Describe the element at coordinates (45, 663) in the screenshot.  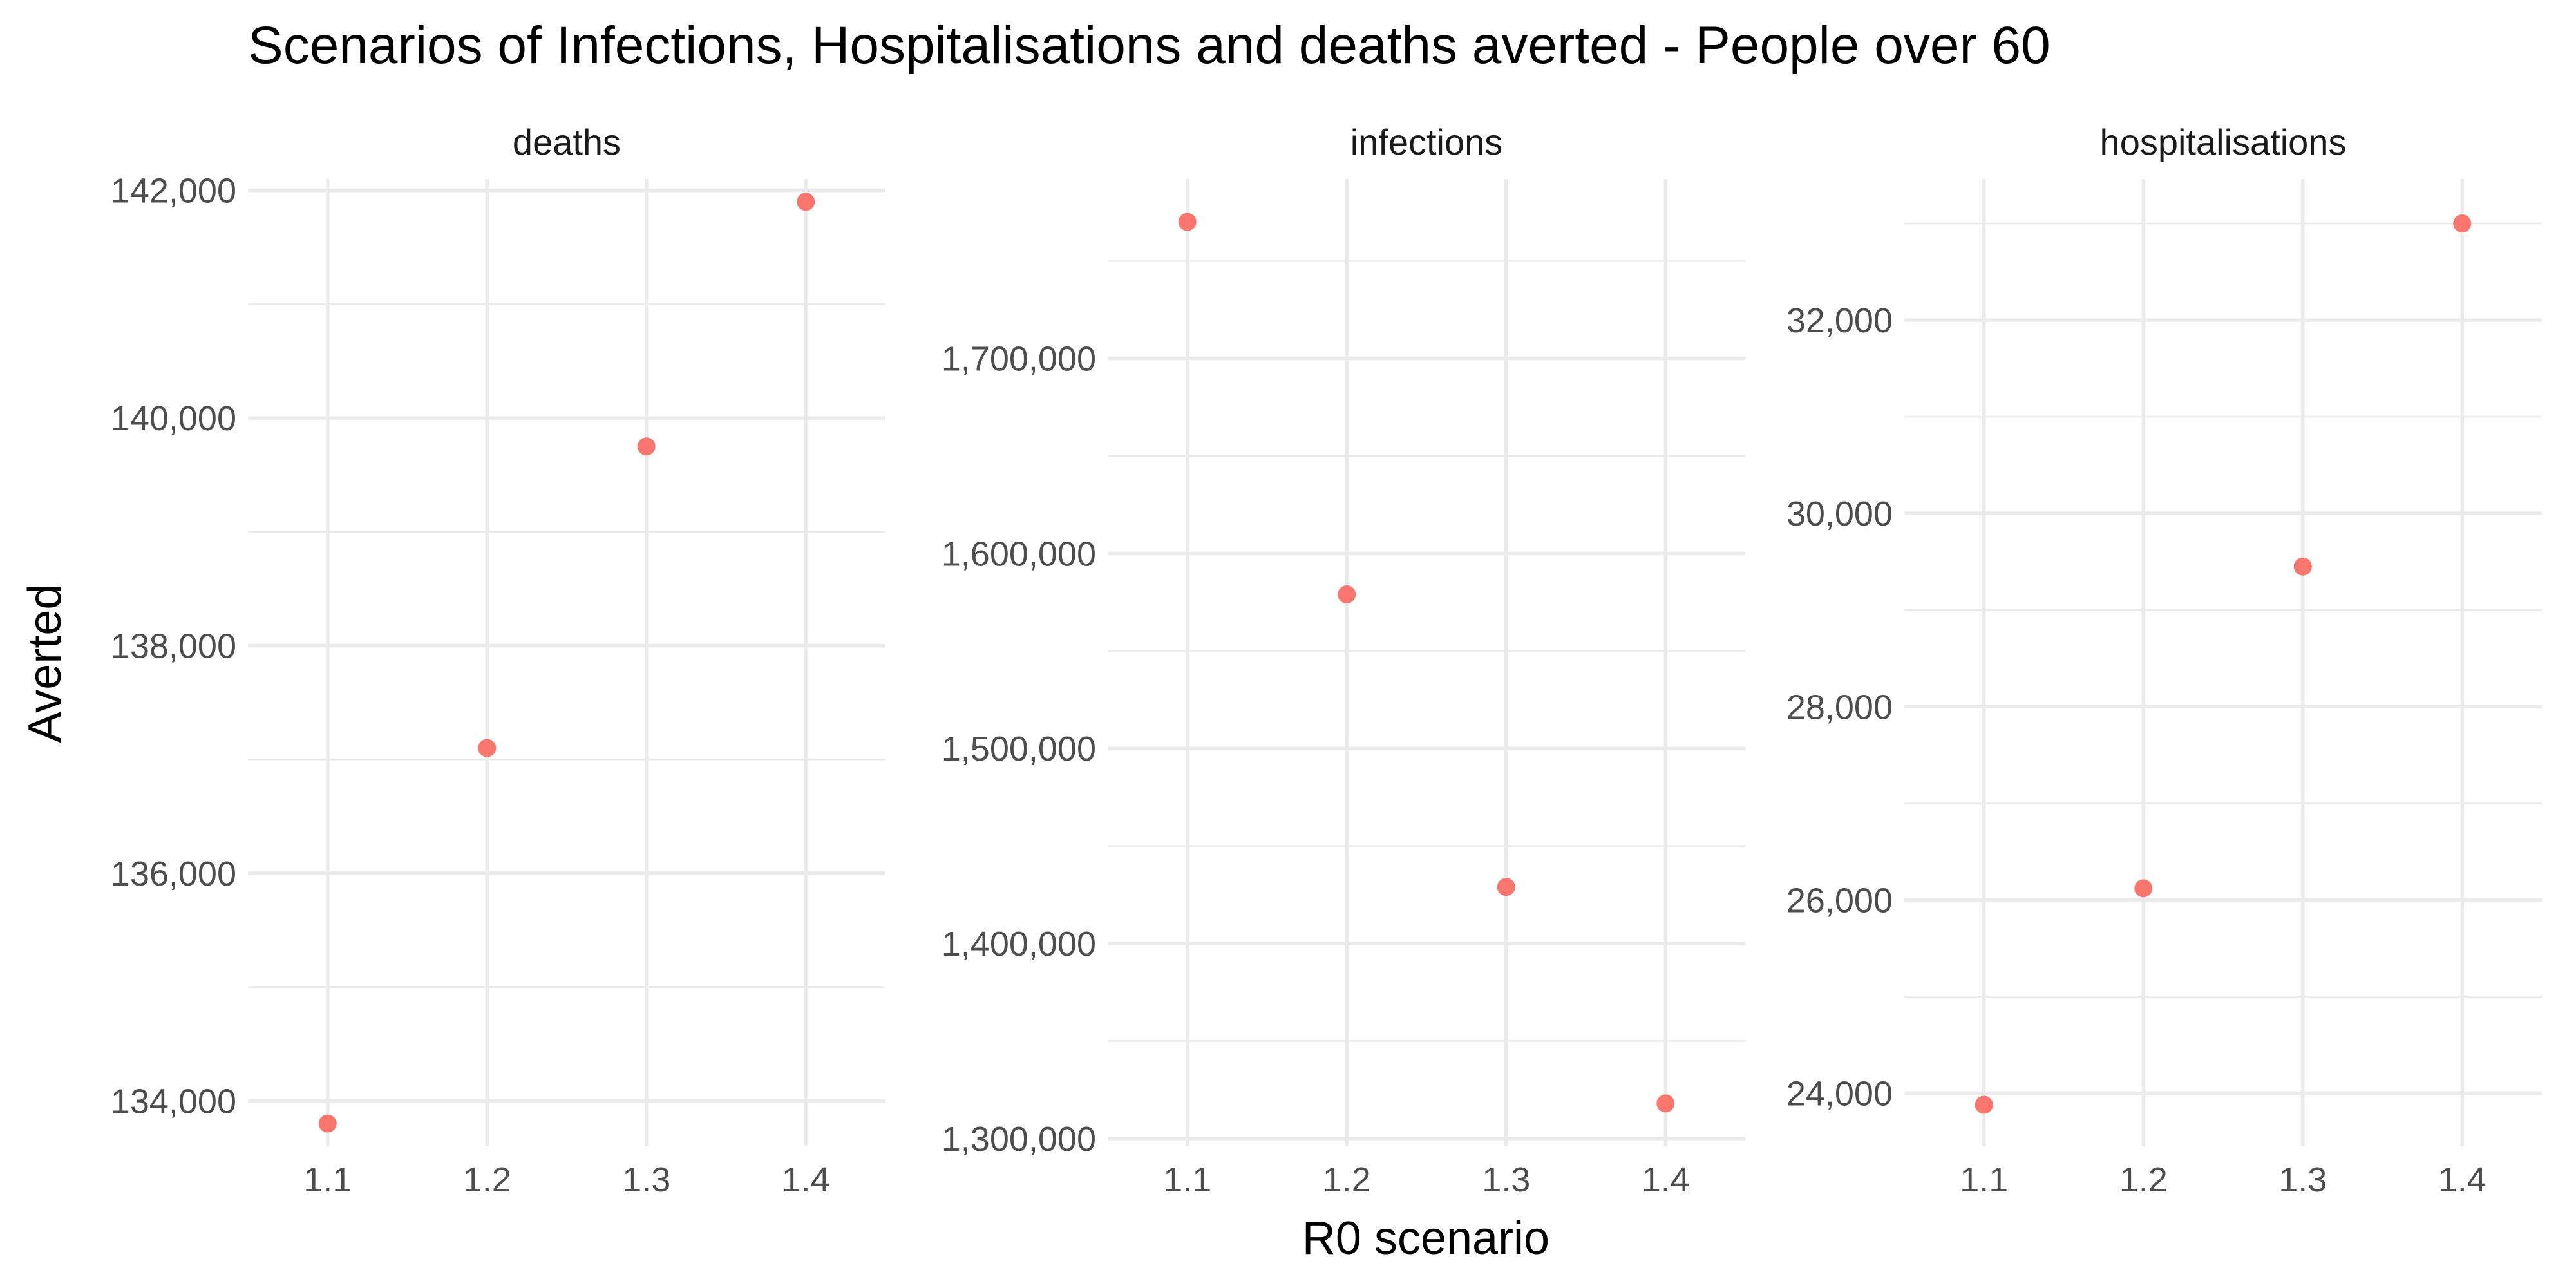
I see `y-axis-title: Averted` at that location.